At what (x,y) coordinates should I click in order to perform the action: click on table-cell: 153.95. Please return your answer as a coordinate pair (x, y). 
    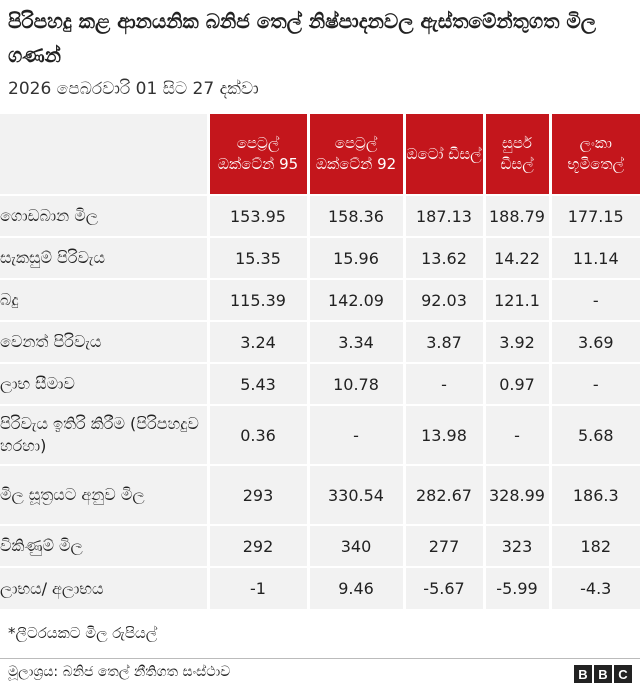
    Looking at the image, I should click on (259, 215).